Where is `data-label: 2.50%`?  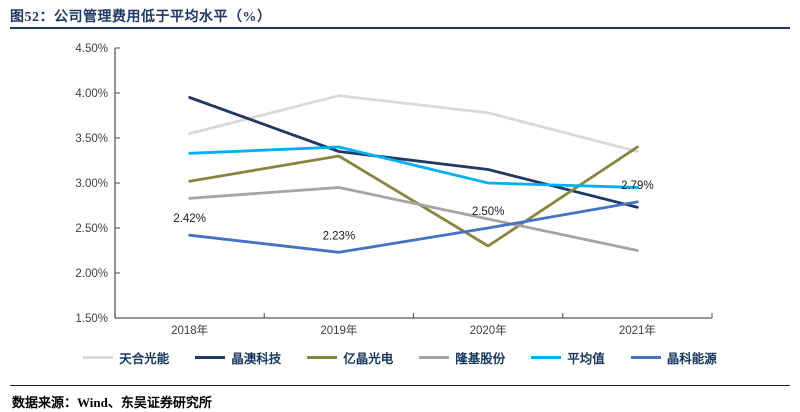
data-label: 2.50% is located at coordinates (488, 212).